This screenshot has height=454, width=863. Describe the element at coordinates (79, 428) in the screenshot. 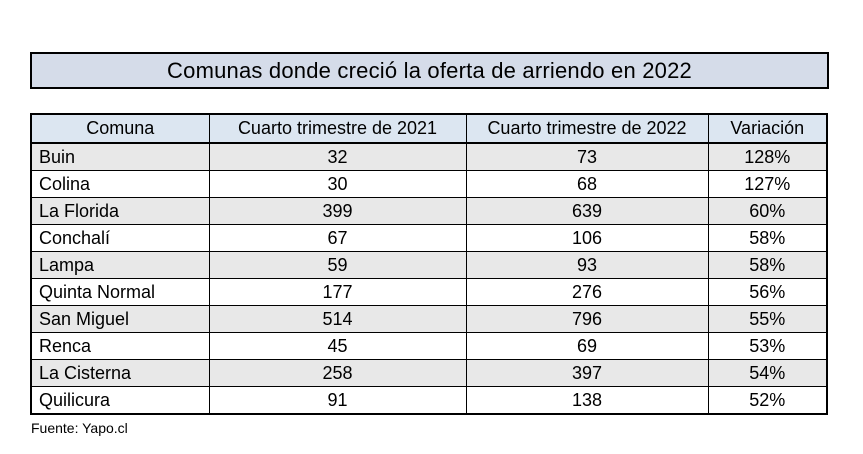

I see `source-note: Fuente: Yapo.cl` at that location.